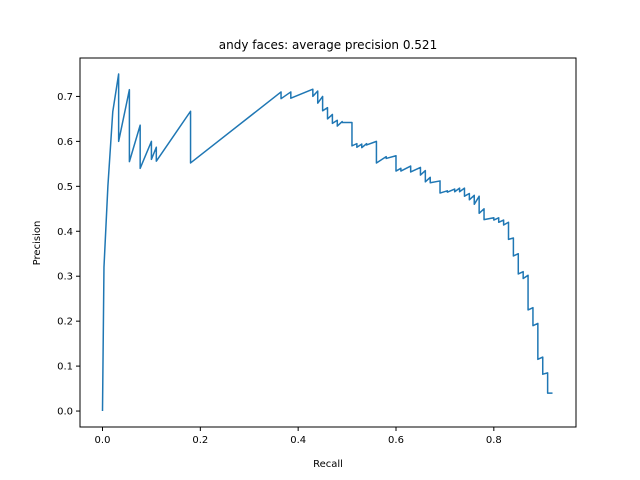 Image resolution: width=640 pixels, height=480 pixels. Describe the element at coordinates (65, 97) in the screenshot. I see `y-tick-label: 0.7` at that location.